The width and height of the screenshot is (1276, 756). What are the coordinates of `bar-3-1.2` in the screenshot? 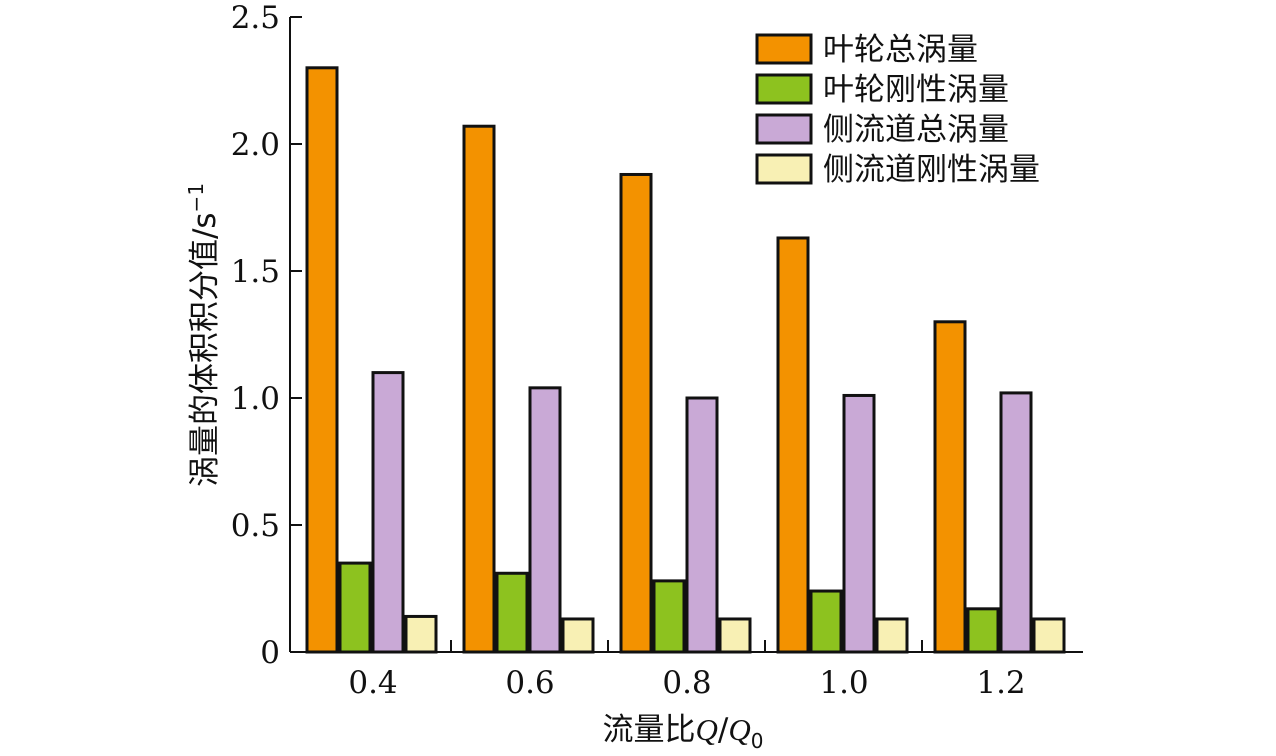 It's located at (1016, 522).